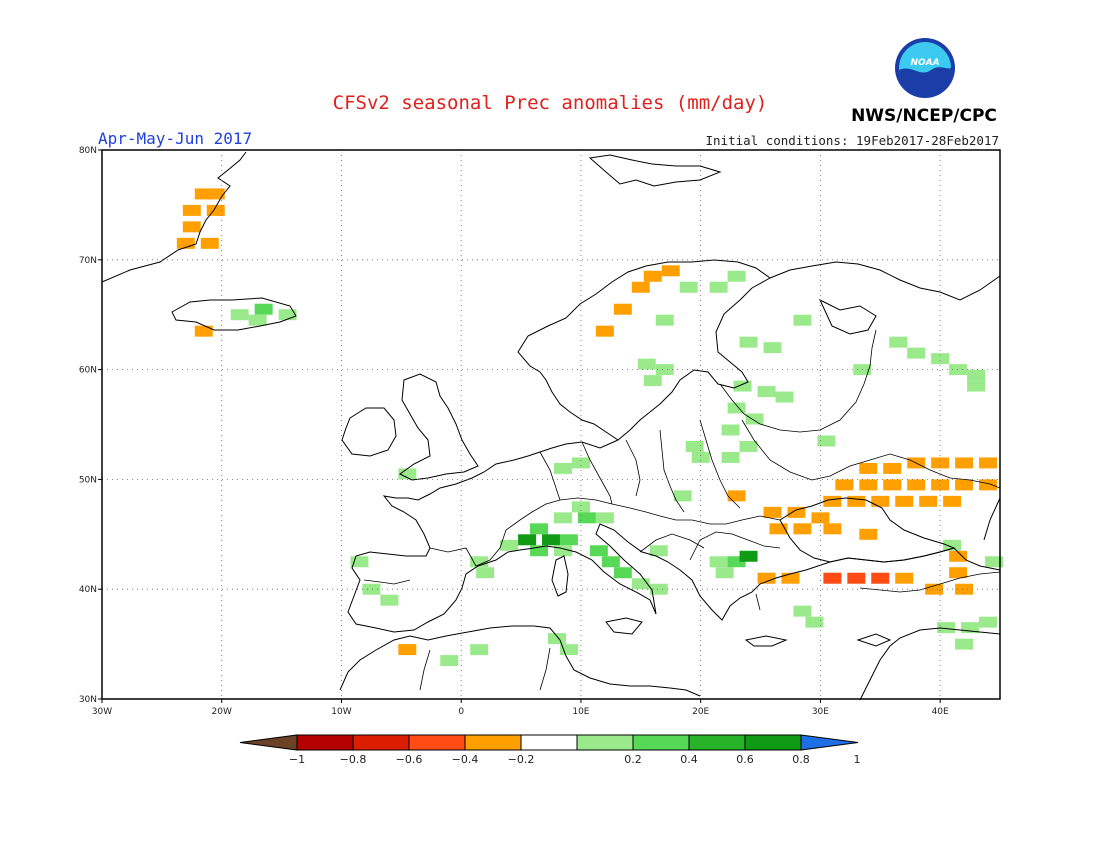 The height and width of the screenshot is (854, 1100). I want to click on colorbar-tick-label: −0.6, so click(409, 759).